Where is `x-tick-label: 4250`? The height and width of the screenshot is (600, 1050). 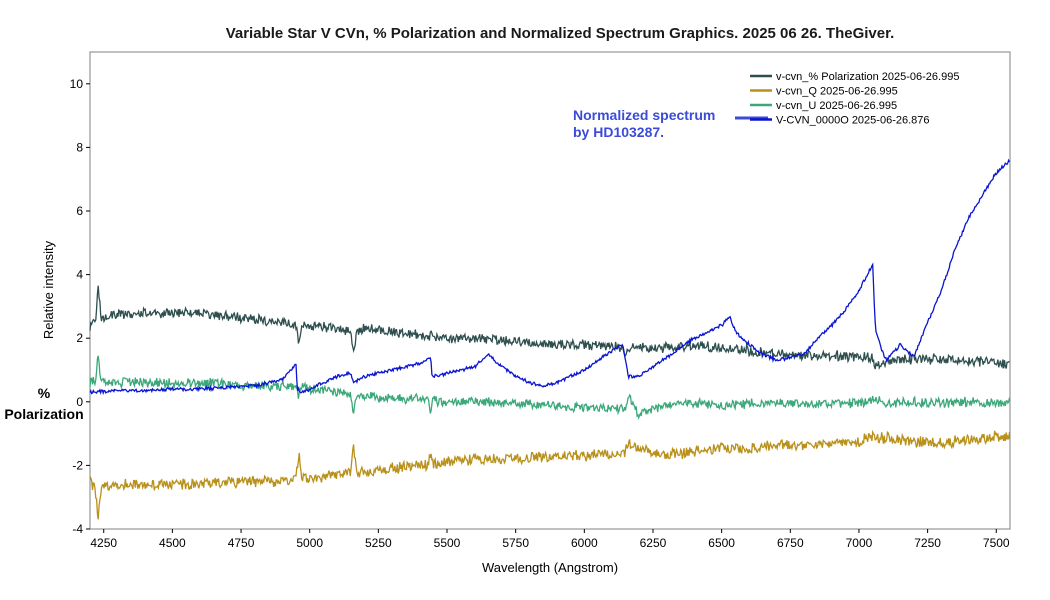 x-tick-label: 4250 is located at coordinates (103, 543).